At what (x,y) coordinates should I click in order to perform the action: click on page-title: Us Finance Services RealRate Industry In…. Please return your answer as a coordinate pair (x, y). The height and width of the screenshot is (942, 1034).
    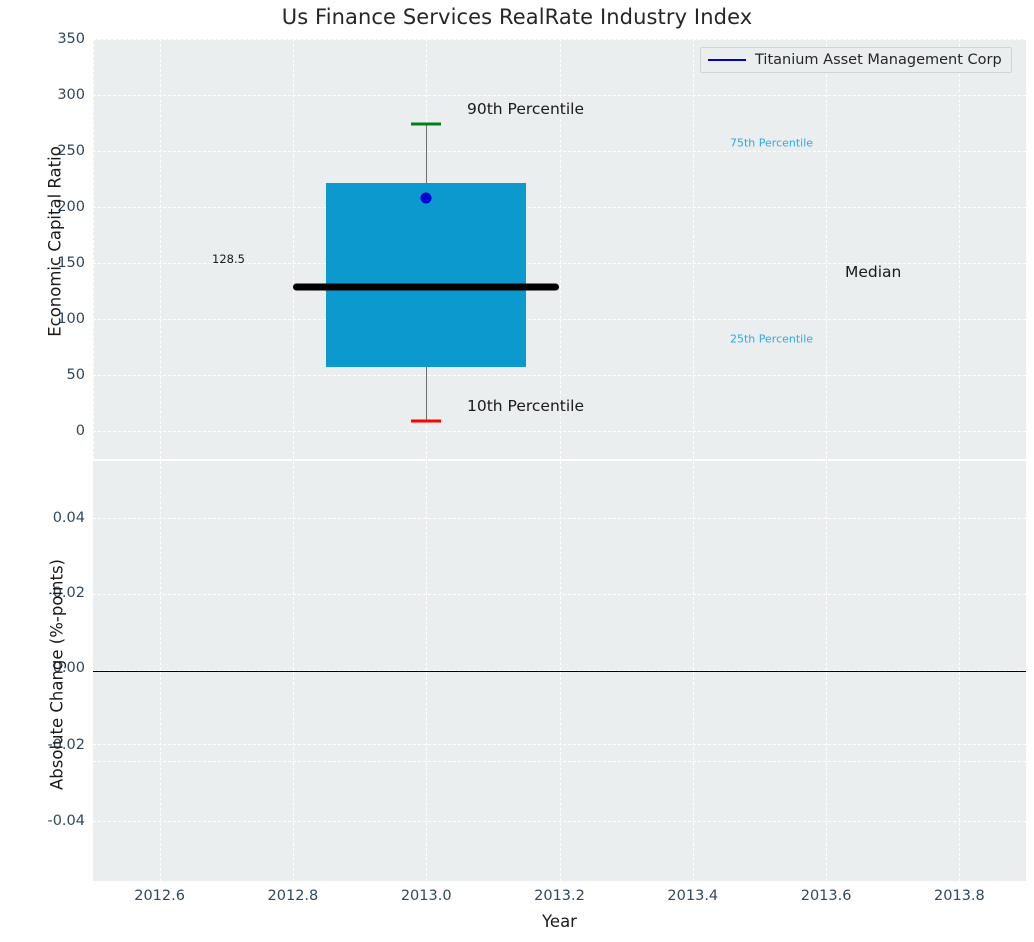
    Looking at the image, I should click on (517, 17).